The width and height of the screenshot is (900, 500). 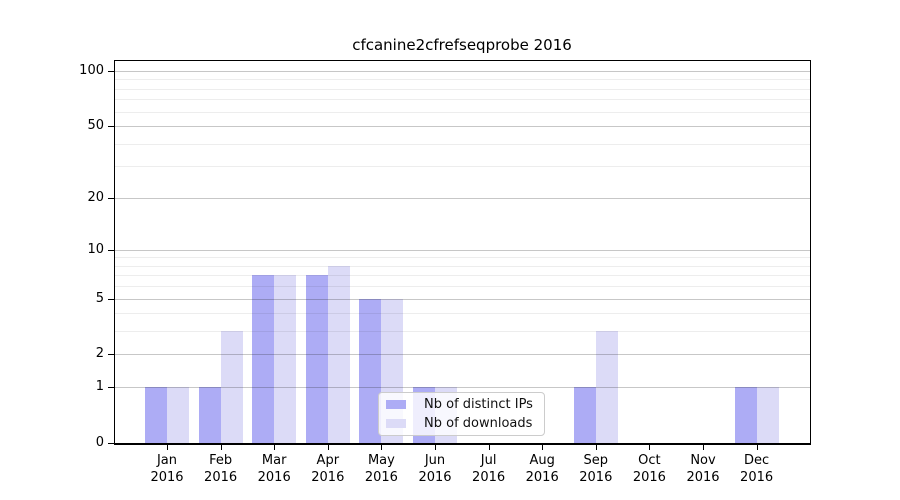 I want to click on y-tick-label: 0, so click(x=99, y=442).